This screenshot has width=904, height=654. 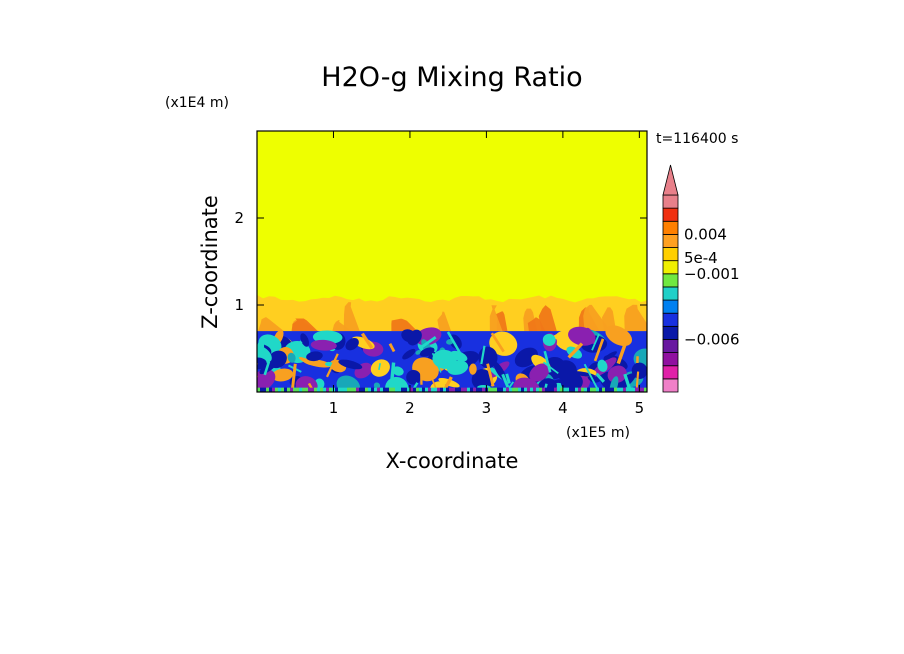 I want to click on x-tick-label: 3, so click(x=487, y=408).